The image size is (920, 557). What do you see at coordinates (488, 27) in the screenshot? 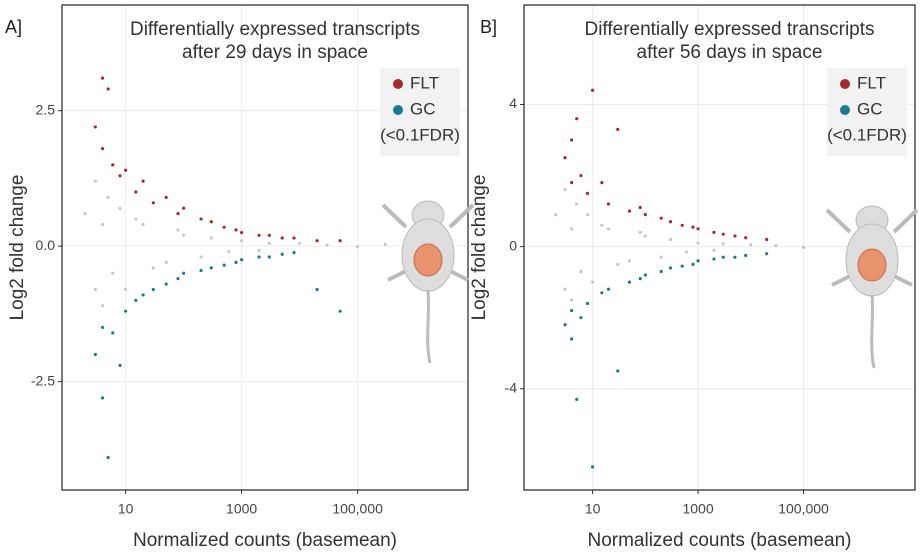
I see `panel-label: B]` at bounding box center [488, 27].